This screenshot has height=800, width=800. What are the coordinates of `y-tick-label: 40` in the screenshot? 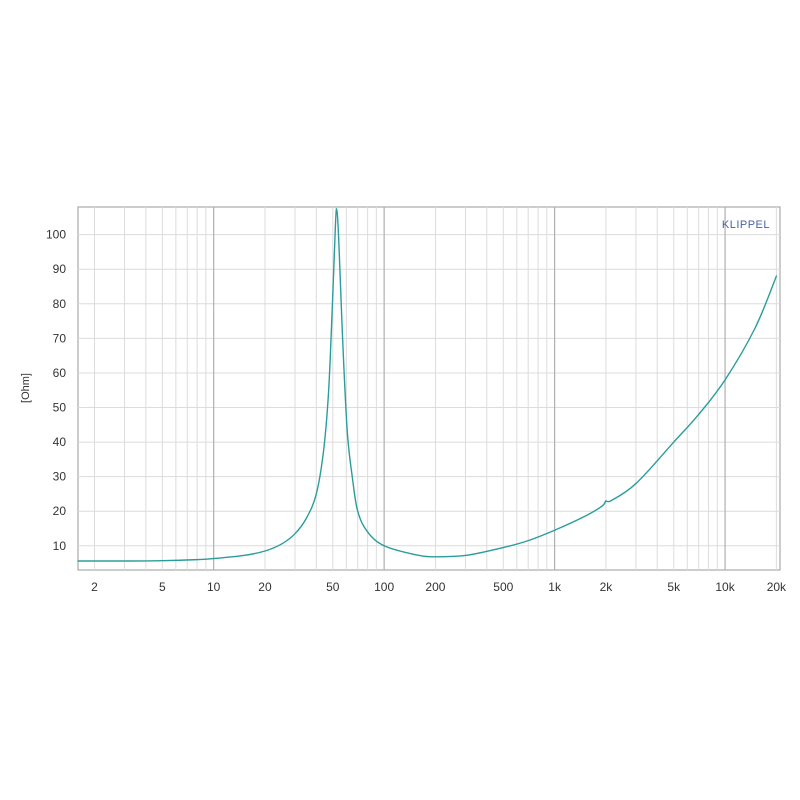 It's located at (60, 442).